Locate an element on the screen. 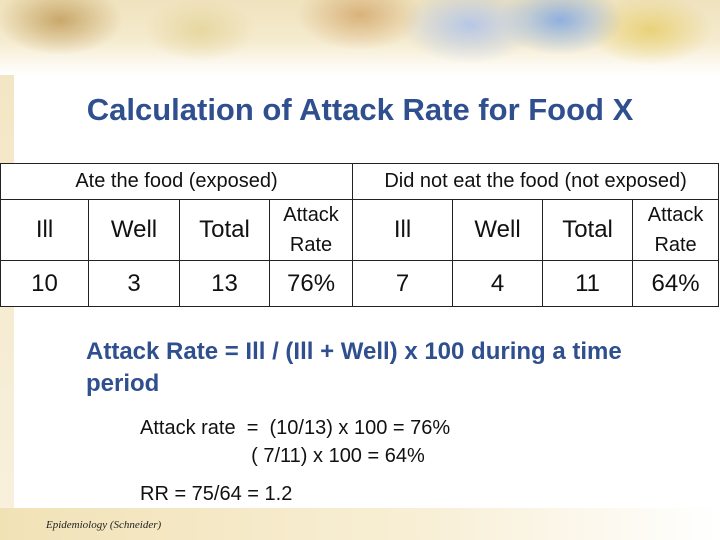 The image size is (720, 540). calculation-line-2: ( 7/11) x 100 = 64% is located at coordinates (282, 456).